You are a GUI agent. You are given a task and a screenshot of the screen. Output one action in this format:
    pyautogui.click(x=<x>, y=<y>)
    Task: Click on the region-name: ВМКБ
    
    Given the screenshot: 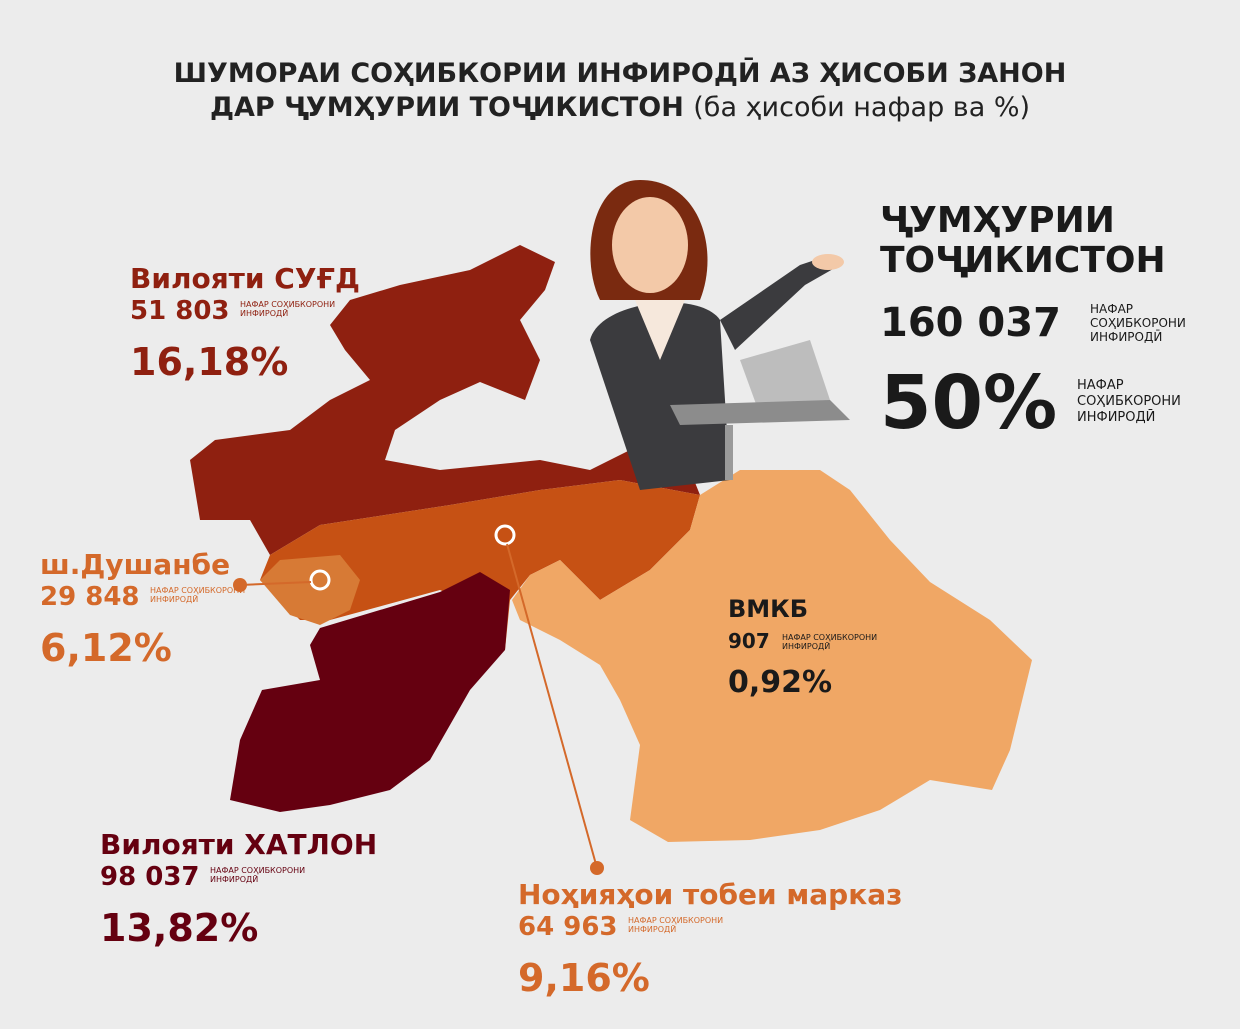 What is the action you would take?
    pyautogui.click(x=768, y=609)
    